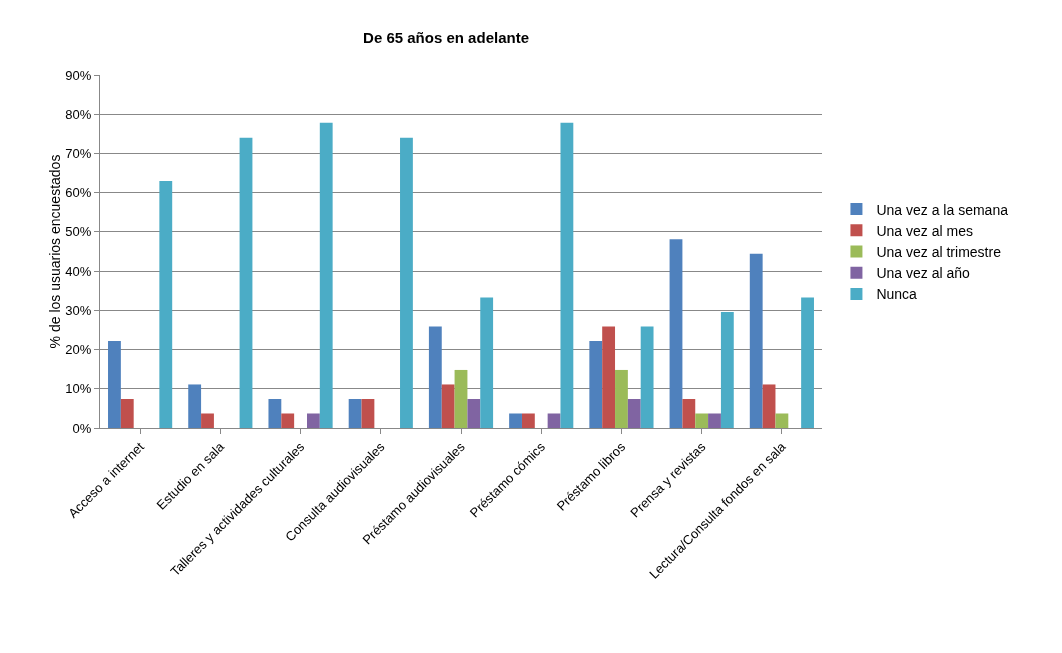  What do you see at coordinates (942, 209) in the screenshot?
I see `legend-label: Una vez a la semana` at bounding box center [942, 209].